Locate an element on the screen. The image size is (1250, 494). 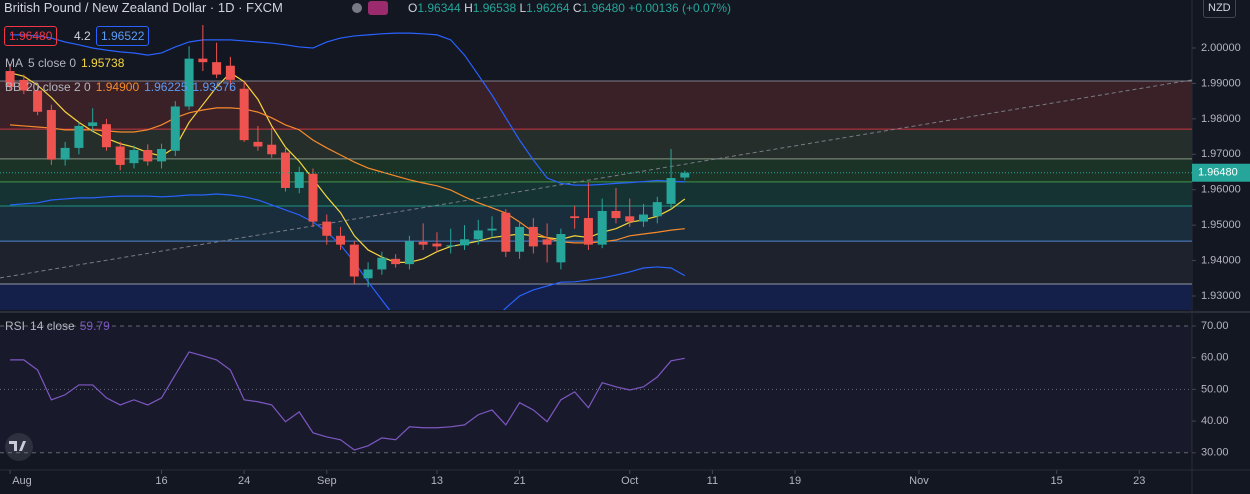
x-tick-label: 15 is located at coordinates (1057, 481).